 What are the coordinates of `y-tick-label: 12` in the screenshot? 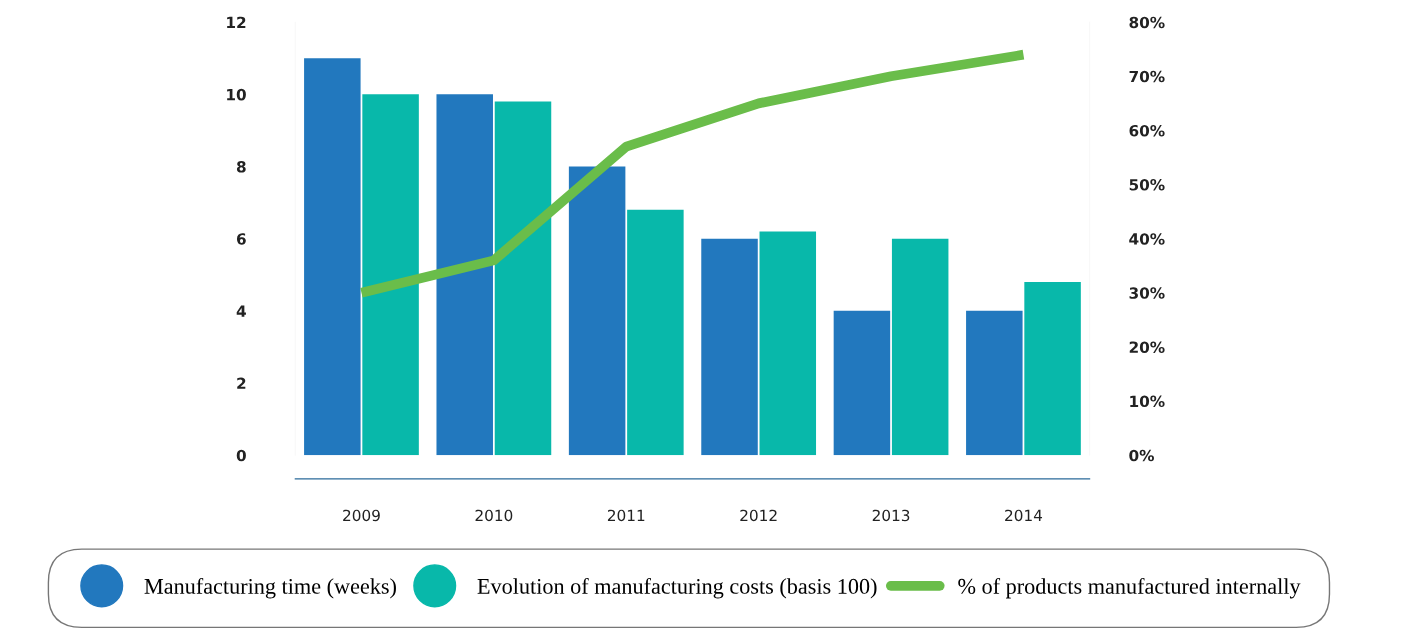 It's located at (236, 22).